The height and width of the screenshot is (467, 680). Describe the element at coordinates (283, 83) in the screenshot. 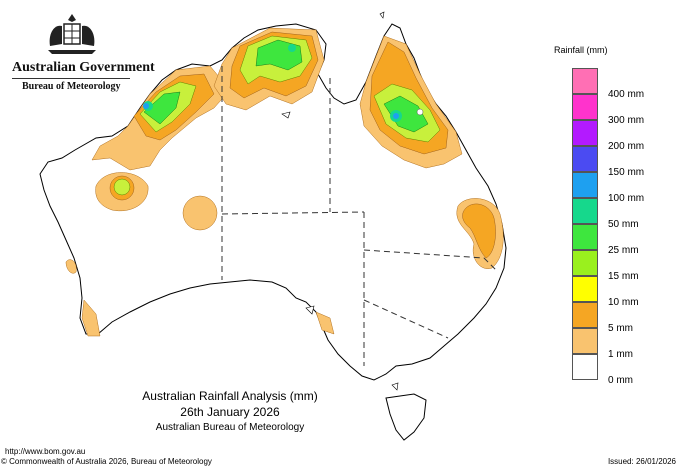

I see `rain-50mm-plus` at that location.